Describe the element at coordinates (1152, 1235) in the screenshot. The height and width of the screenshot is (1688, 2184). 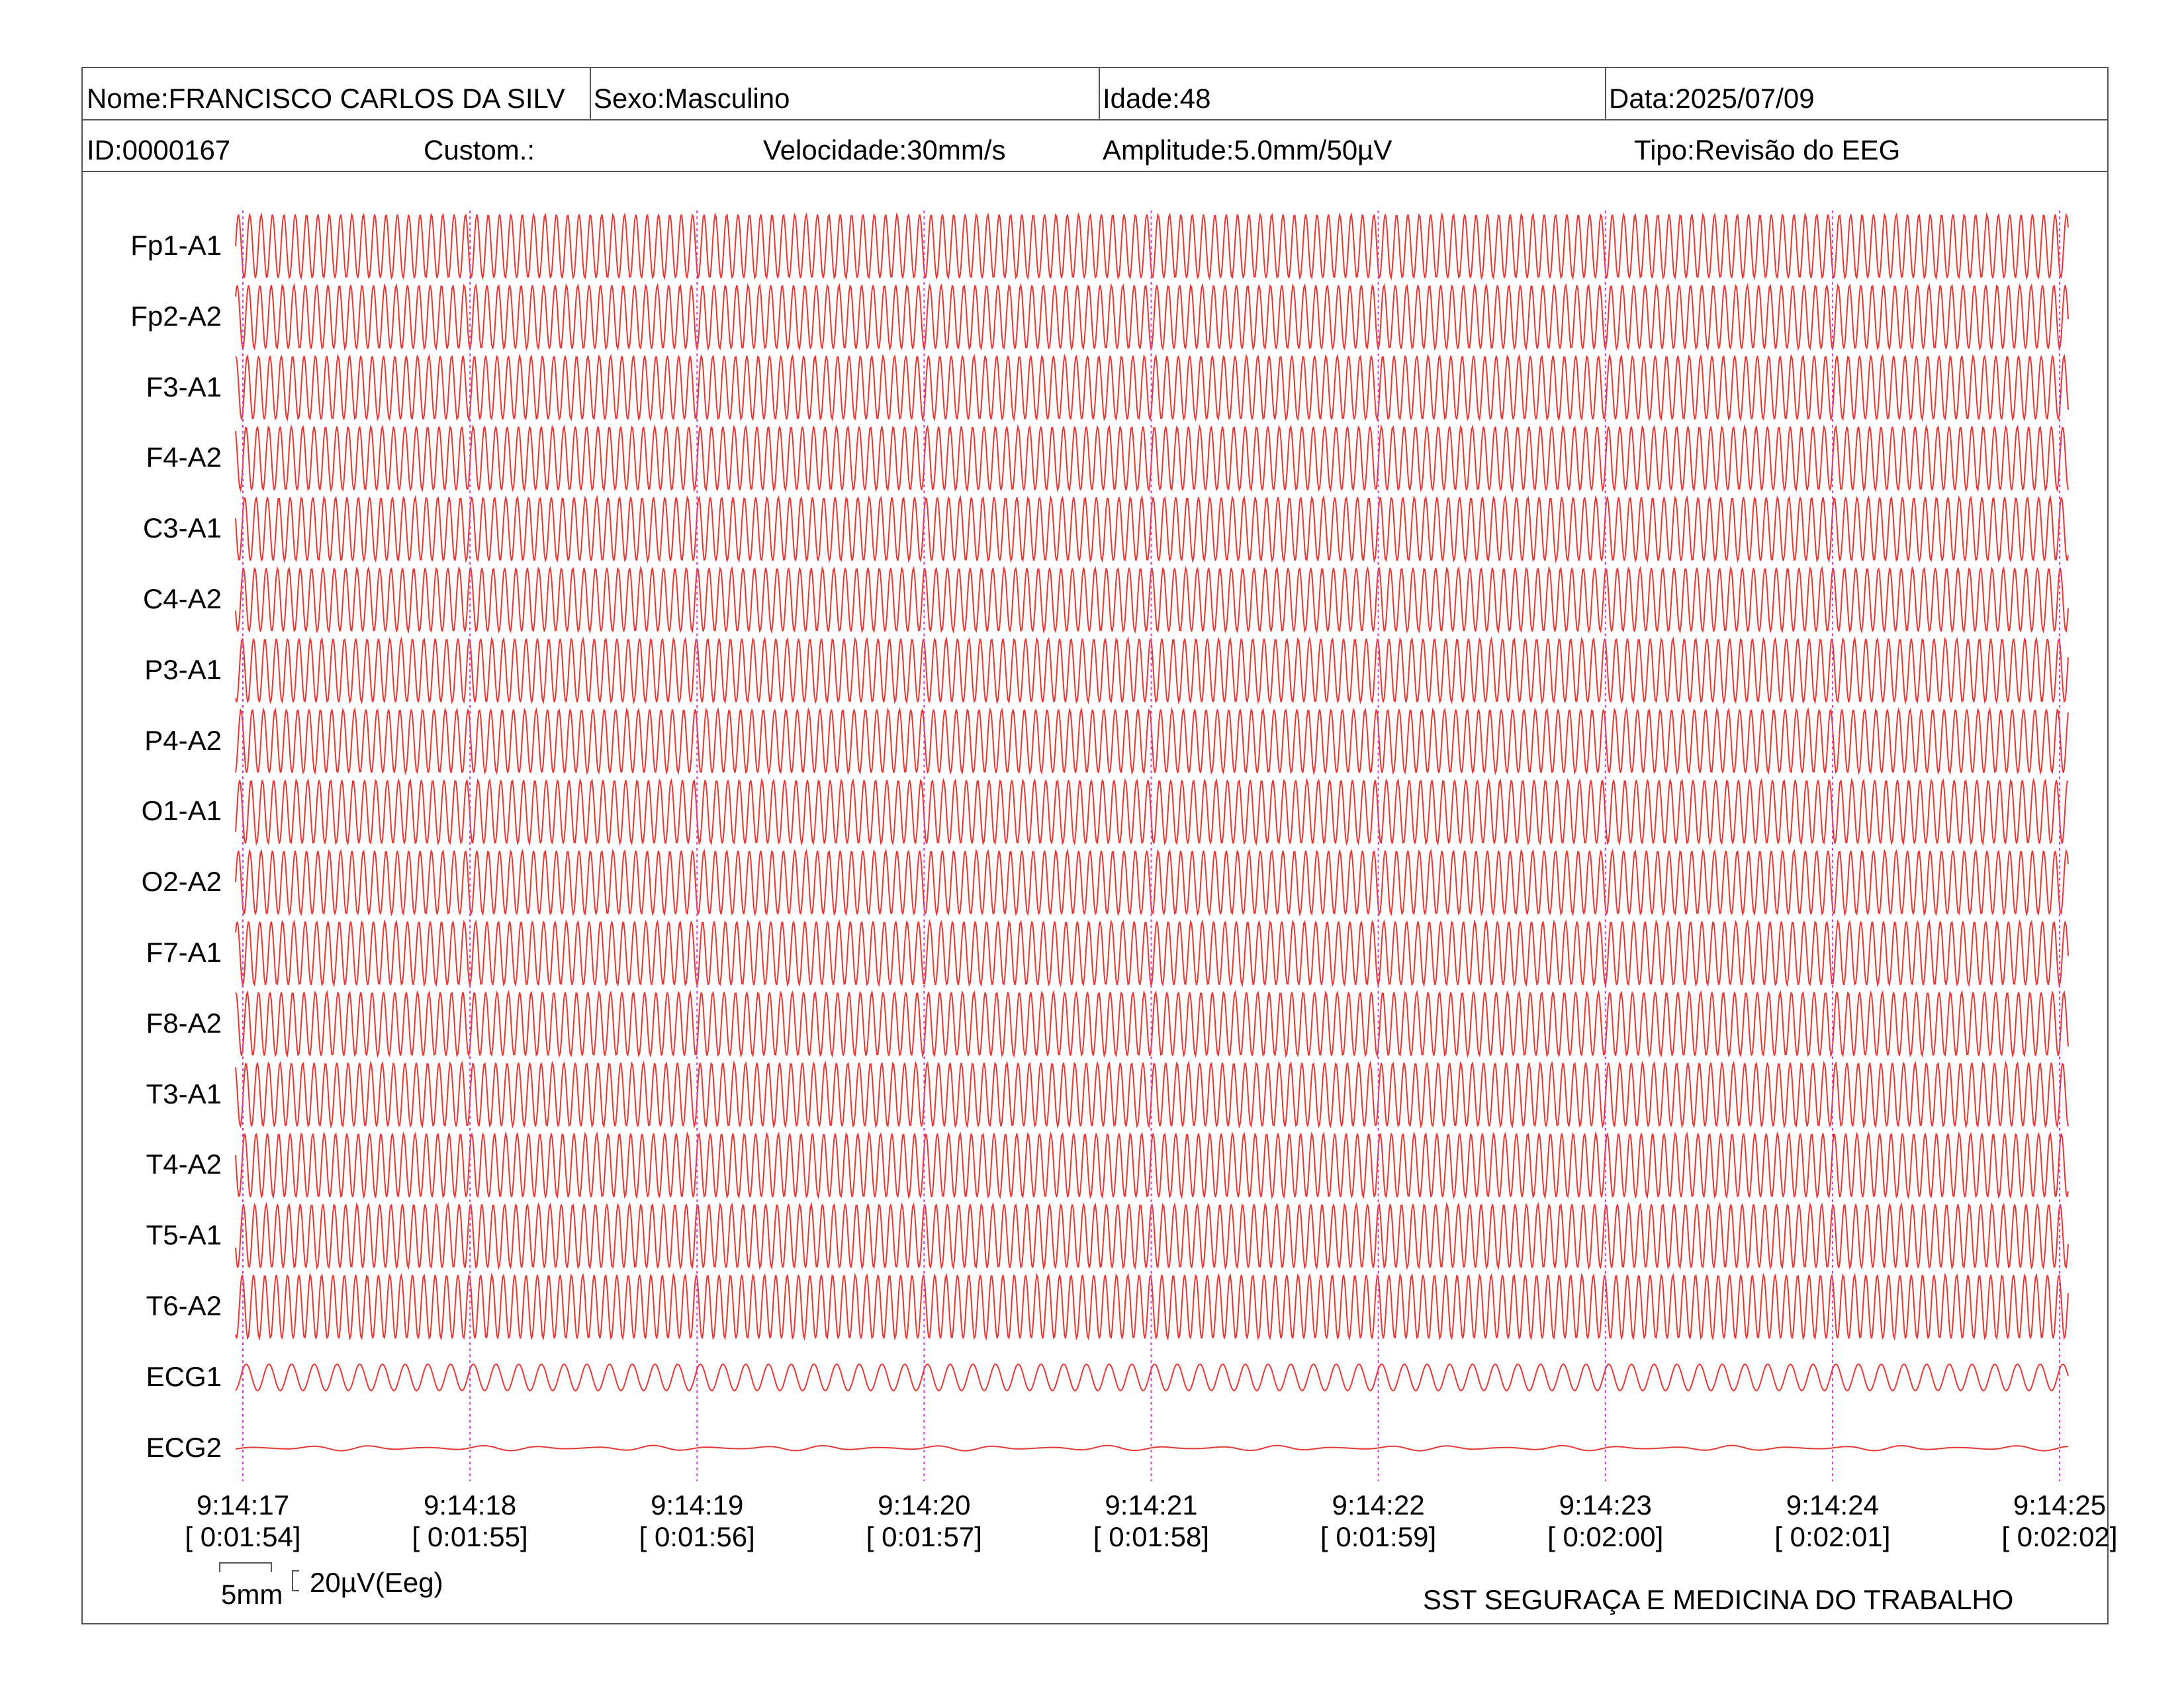
I see `trace-t5-a1` at that location.